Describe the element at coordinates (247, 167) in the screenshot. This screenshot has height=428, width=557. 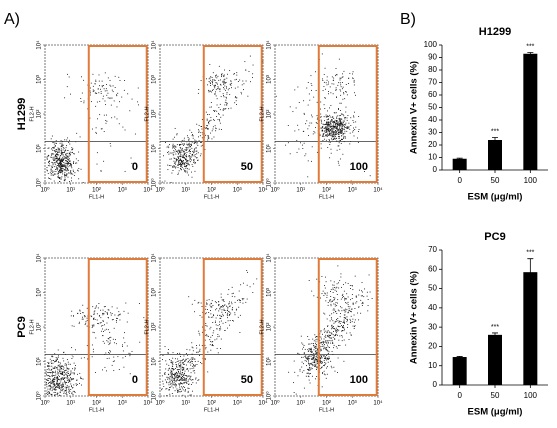
I see `dose-label: 50` at that location.